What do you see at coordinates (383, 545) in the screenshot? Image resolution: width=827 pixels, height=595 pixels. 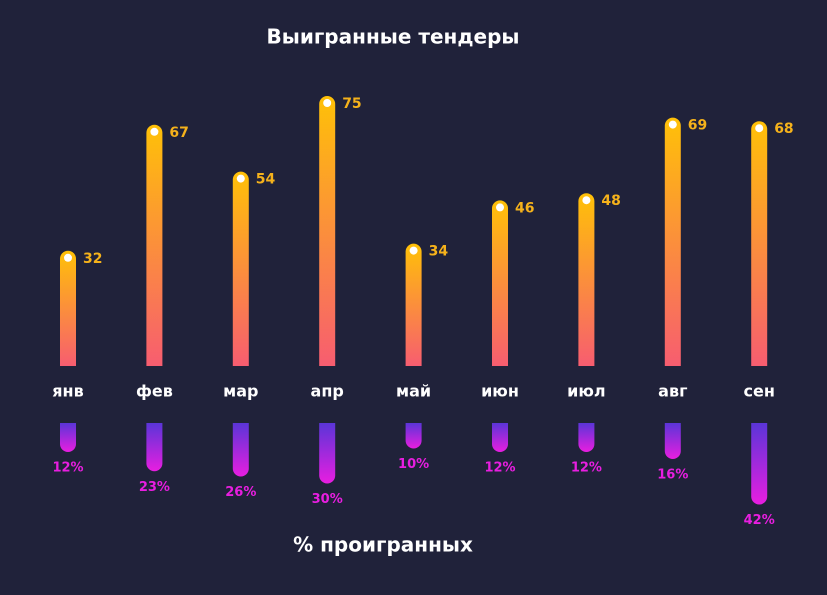 I see `chart-subtitle: % проигранных` at bounding box center [383, 545].